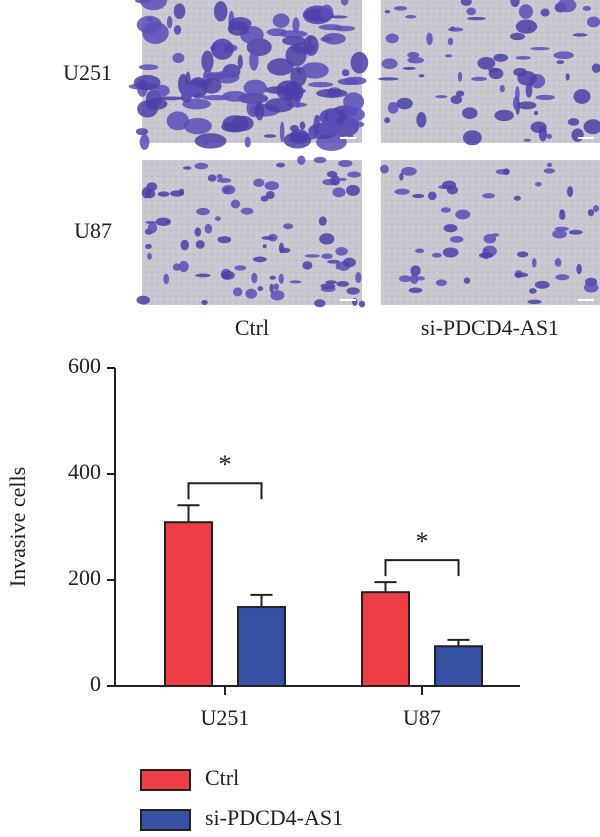 This screenshot has height=837, width=600. I want to click on significance-mark: *, so click(422, 541).